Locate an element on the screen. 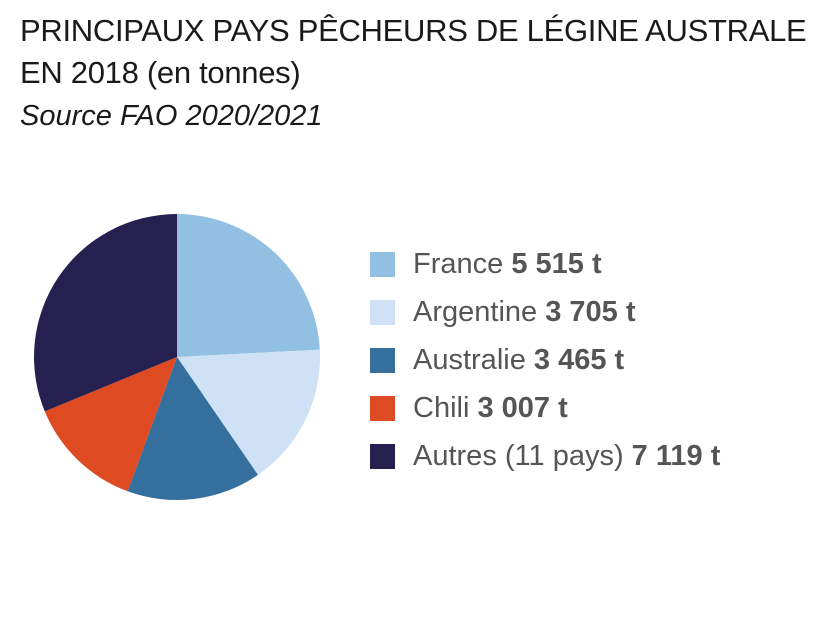 This screenshot has height=627, width=831. legend-item: Argentine 3 705 t is located at coordinates (545, 312).